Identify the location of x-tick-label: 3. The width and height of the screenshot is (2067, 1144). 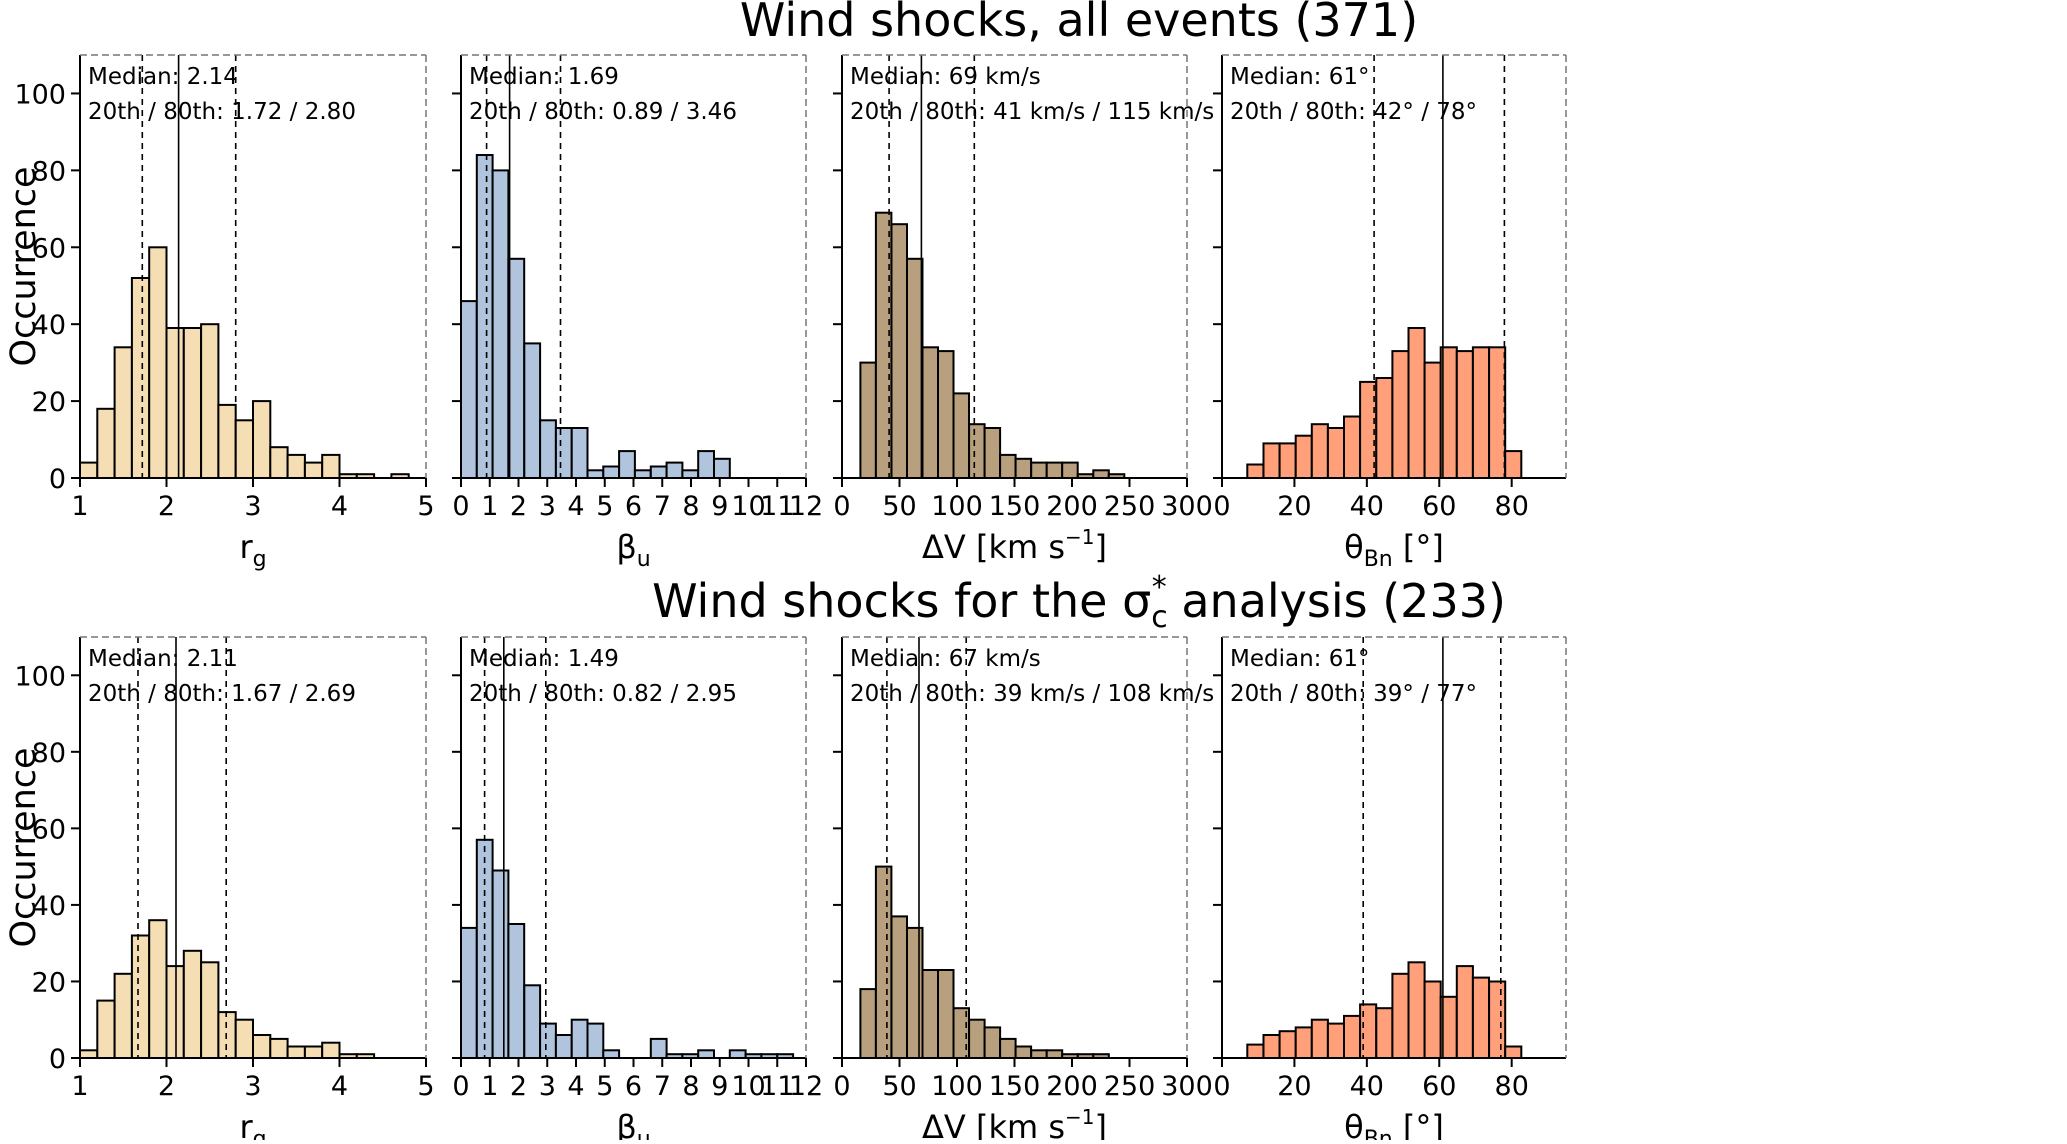
(252, 1086).